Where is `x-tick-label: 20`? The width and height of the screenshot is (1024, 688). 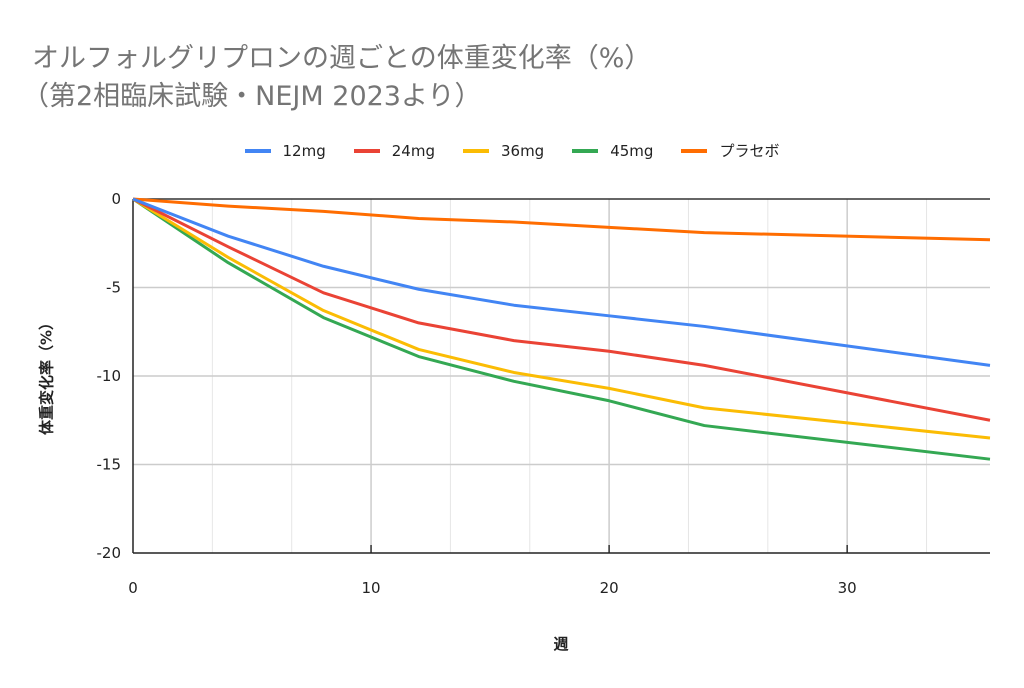 x-tick-label: 20 is located at coordinates (609, 588).